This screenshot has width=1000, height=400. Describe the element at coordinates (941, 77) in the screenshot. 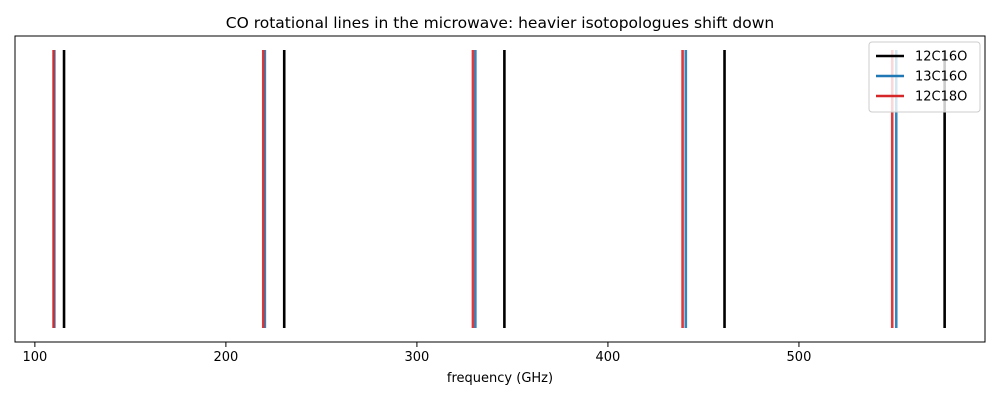

I see `legend-label-13C16O: 13C16O` at that location.